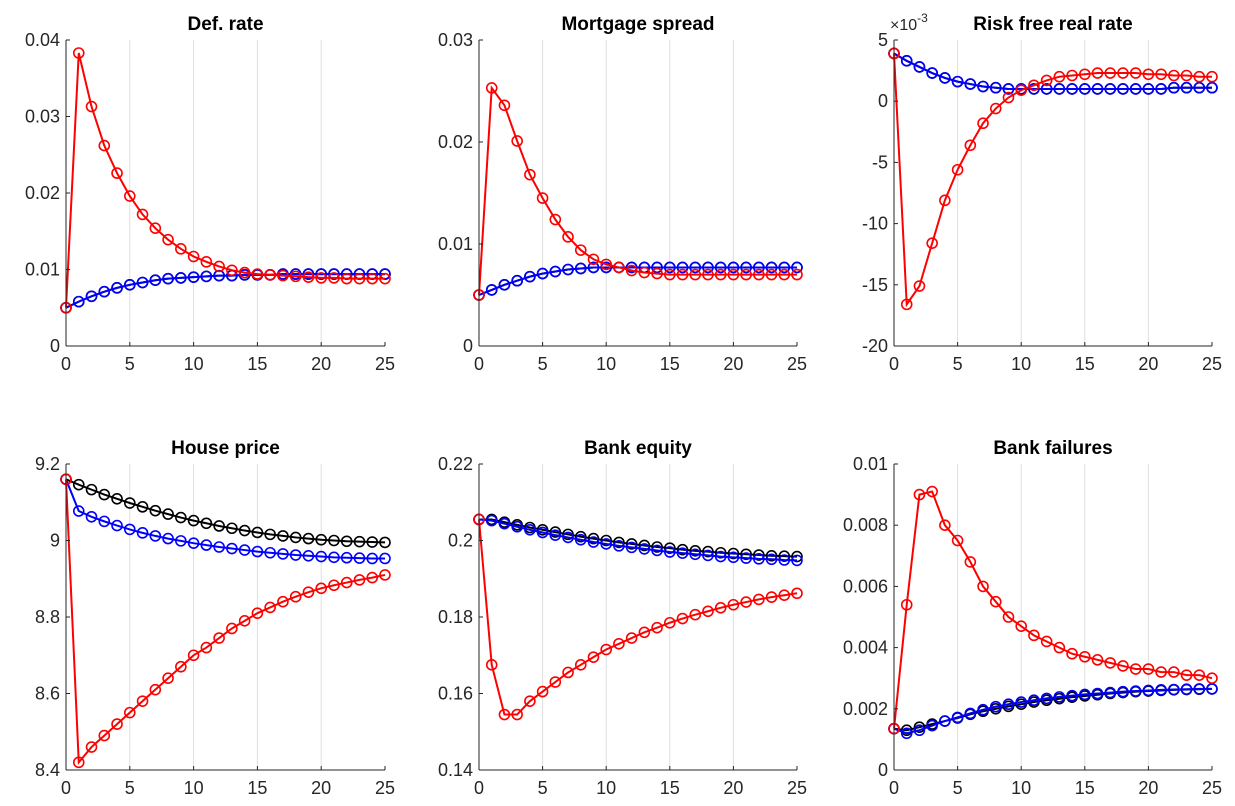 Image resolution: width=1235 pixels, height=806 pixels. Describe the element at coordinates (455, 617) in the screenshot. I see `y-tick-label: 0.18` at that location.